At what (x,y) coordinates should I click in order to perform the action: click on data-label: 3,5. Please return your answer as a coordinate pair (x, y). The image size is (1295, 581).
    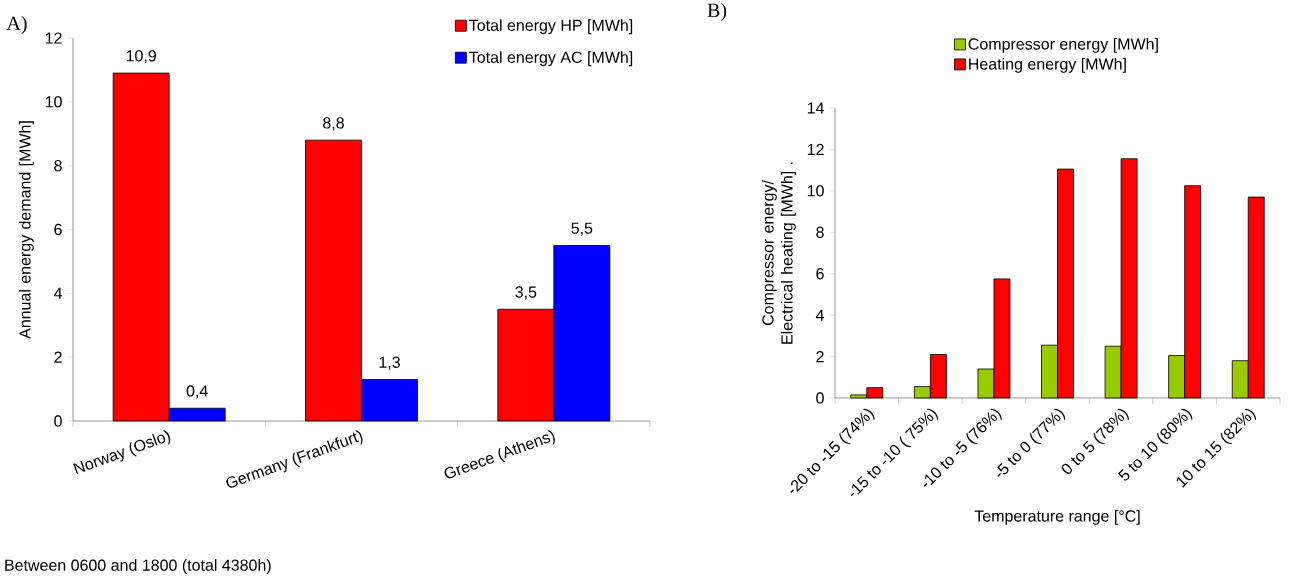
    Looking at the image, I should click on (526, 293).